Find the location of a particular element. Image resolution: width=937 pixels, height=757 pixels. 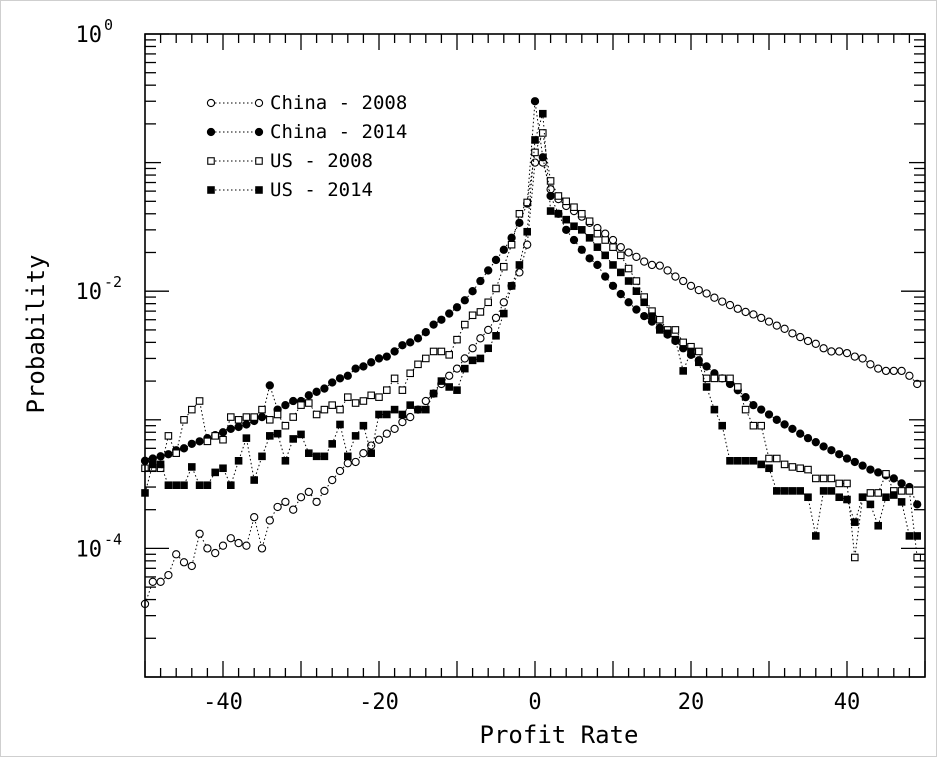

legend-label: US - 2008 is located at coordinates (321, 161).